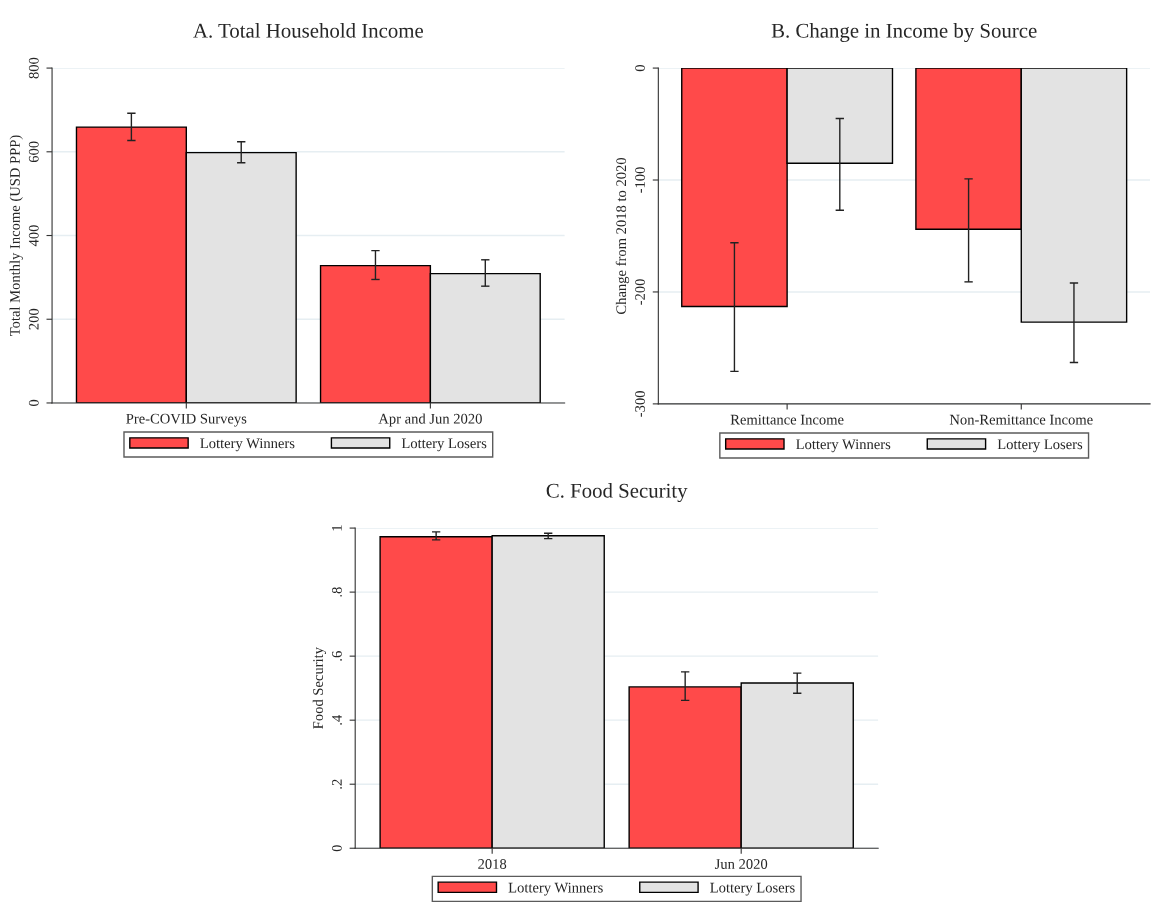  Describe the element at coordinates (33, 319) in the screenshot. I see `y-tick-label: 200` at that location.